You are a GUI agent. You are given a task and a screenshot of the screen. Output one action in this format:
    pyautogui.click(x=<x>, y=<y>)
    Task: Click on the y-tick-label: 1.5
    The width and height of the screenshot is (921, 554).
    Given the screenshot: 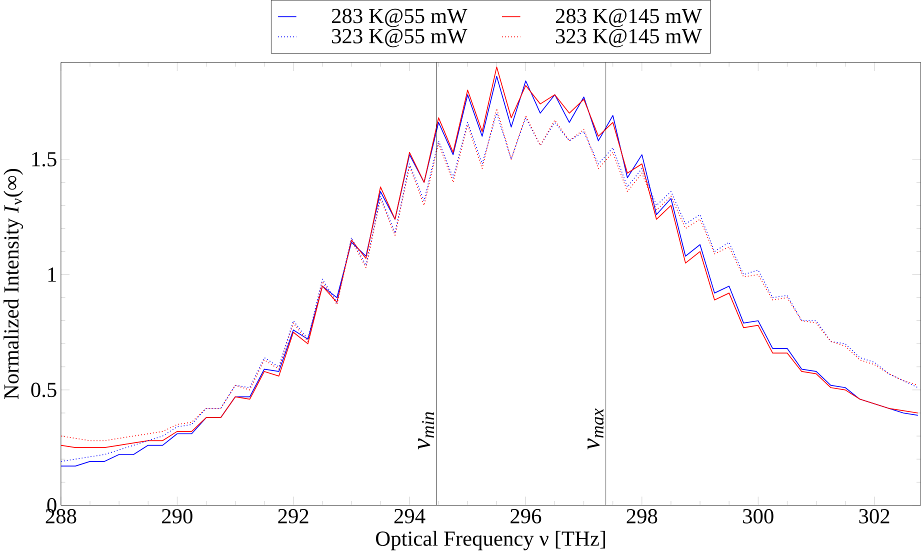 What is the action you would take?
    pyautogui.click(x=44, y=159)
    